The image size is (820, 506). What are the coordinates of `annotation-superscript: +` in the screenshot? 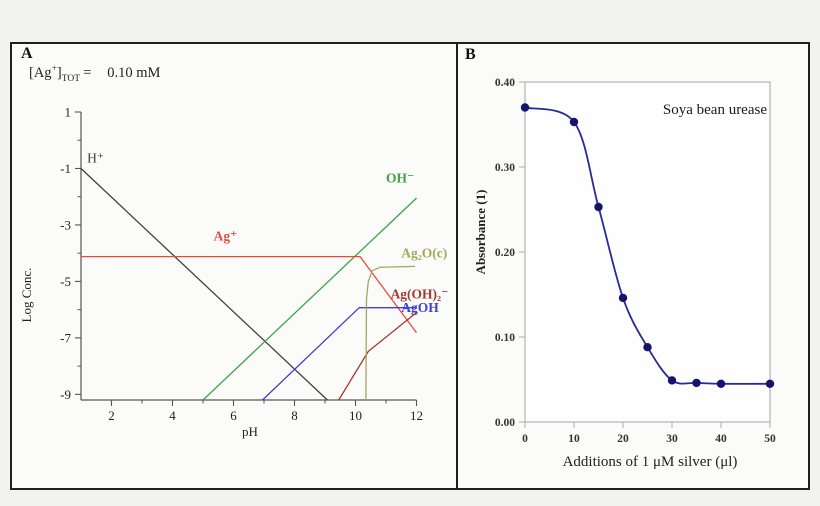 It's located at (54, 69).